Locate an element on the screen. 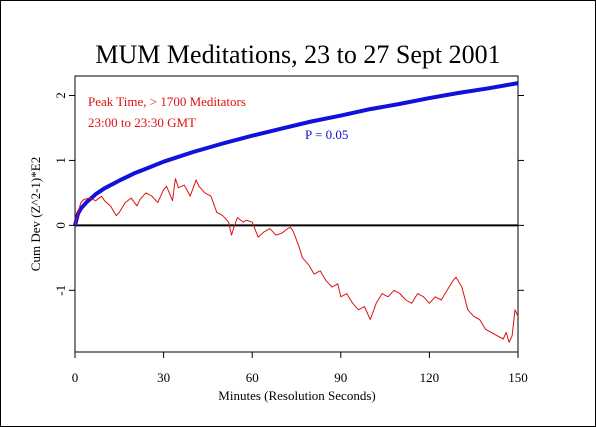 The height and width of the screenshot is (427, 596). annotation-gmt-window: 23:00 to 23:30 GMT is located at coordinates (142, 122).